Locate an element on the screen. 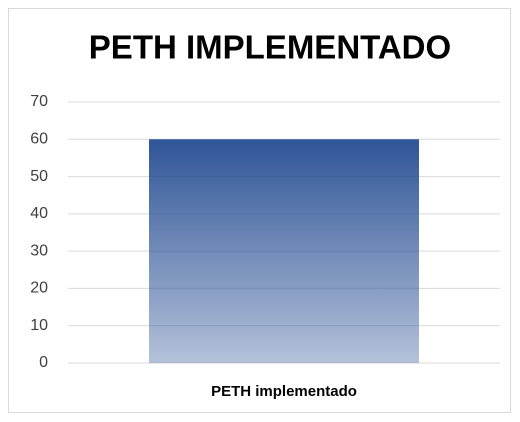  x-tick-label: PETH implementado is located at coordinates (284, 391).